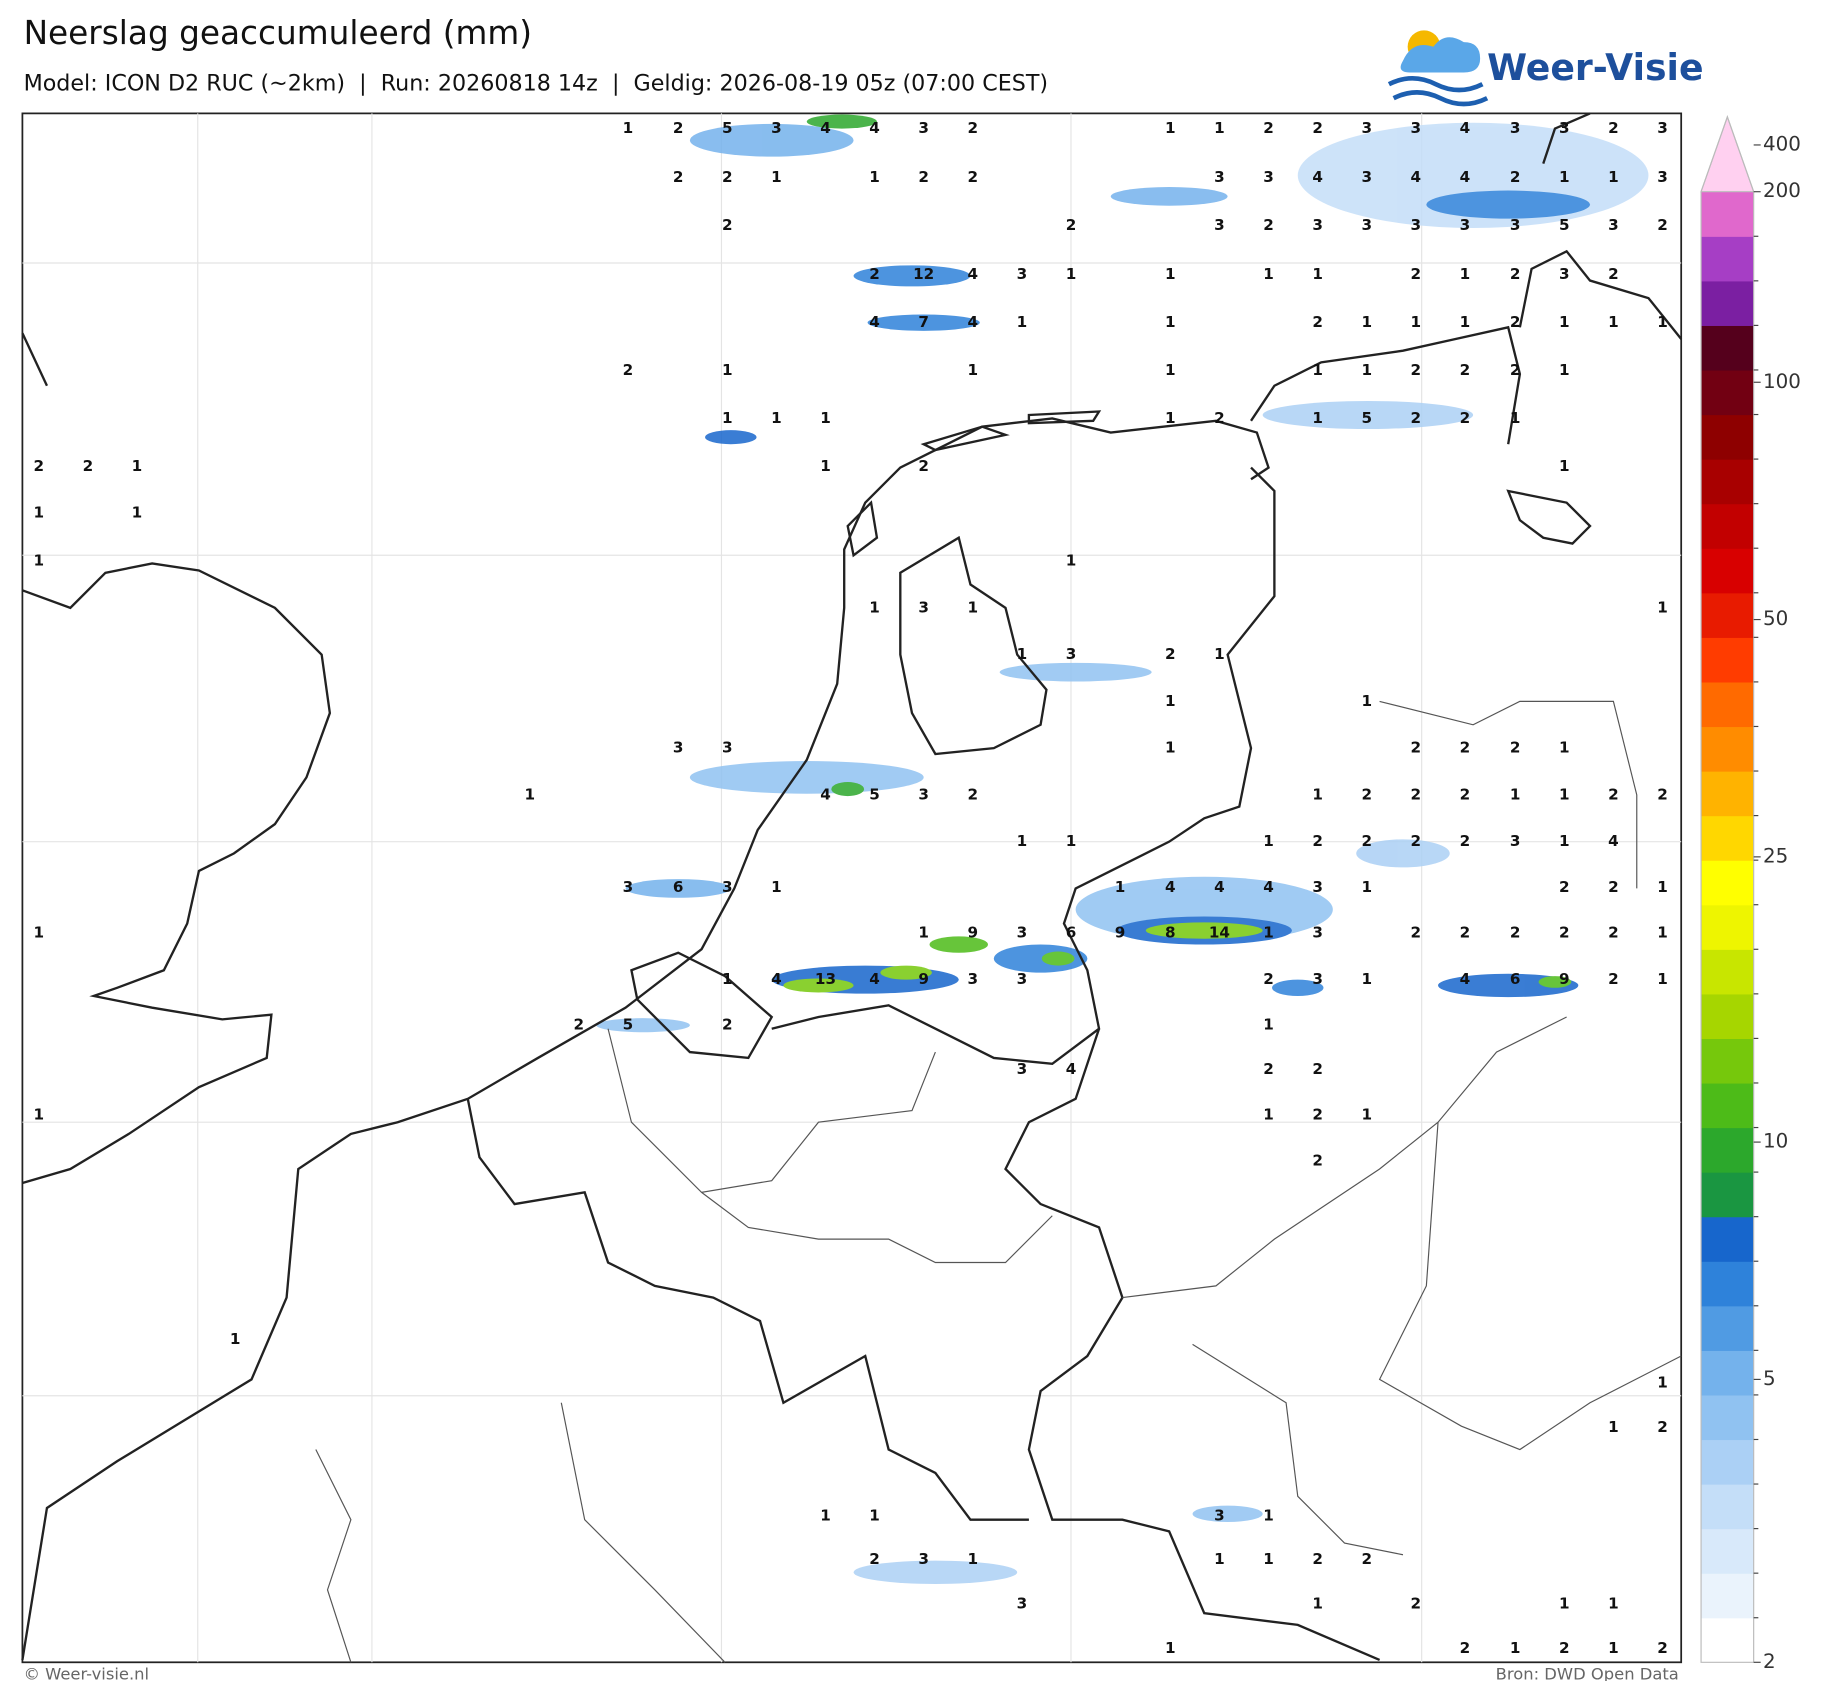 This screenshot has width=1824, height=1681. What do you see at coordinates (1440, 55) in the screenshot?
I see `logo-cloud` at bounding box center [1440, 55].